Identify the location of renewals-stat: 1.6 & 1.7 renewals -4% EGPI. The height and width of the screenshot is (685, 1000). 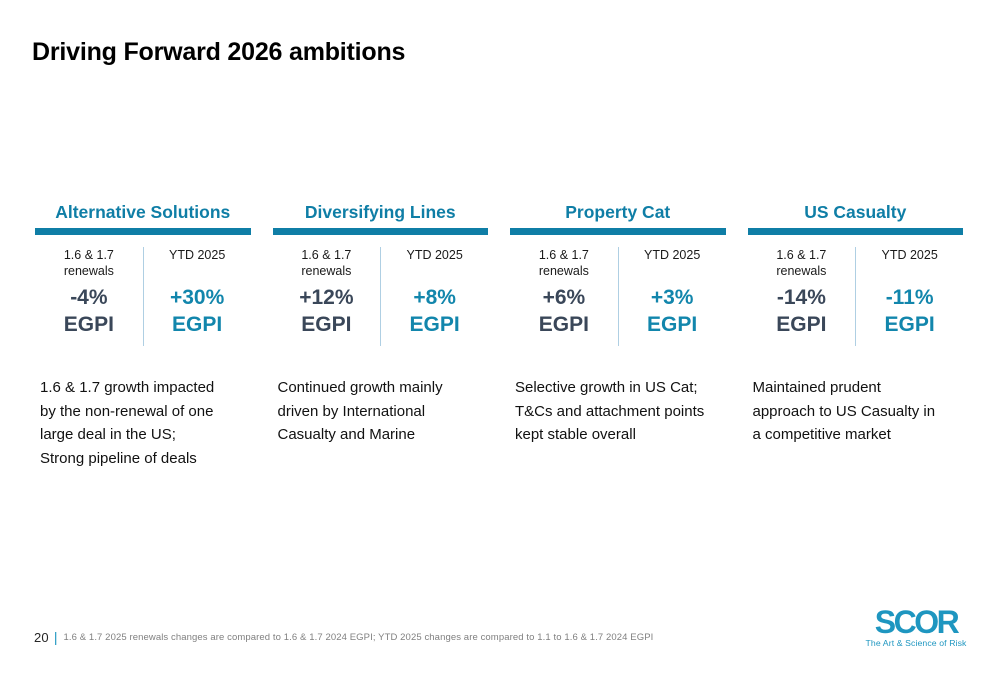
(89, 296).